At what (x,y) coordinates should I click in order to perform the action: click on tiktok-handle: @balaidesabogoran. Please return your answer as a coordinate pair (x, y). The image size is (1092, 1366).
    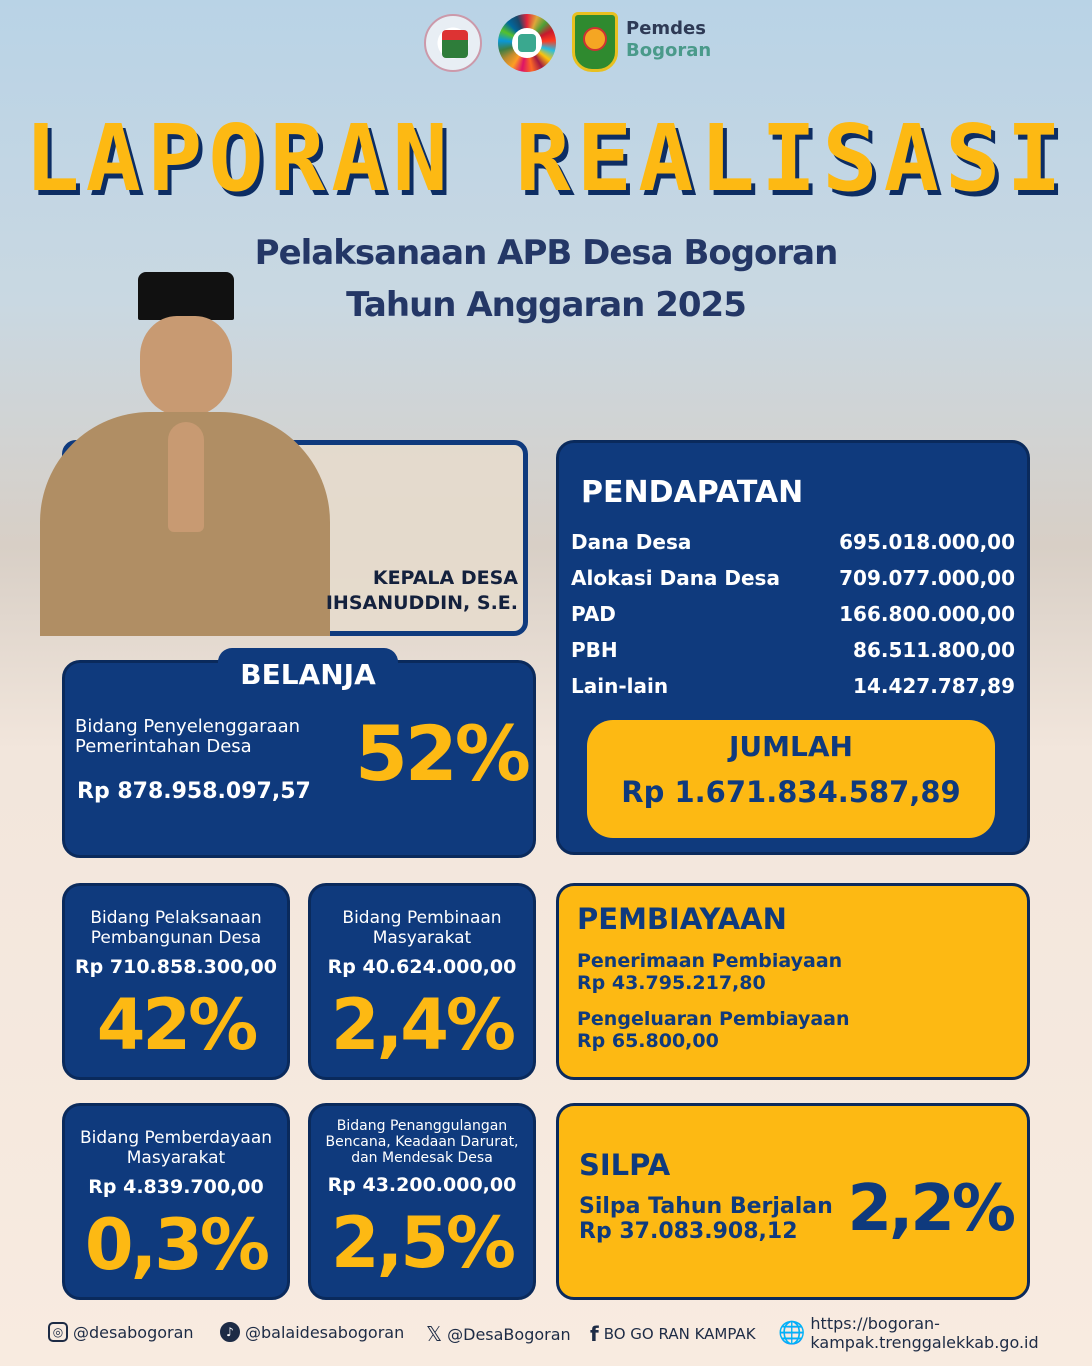
    Looking at the image, I should click on (325, 1332).